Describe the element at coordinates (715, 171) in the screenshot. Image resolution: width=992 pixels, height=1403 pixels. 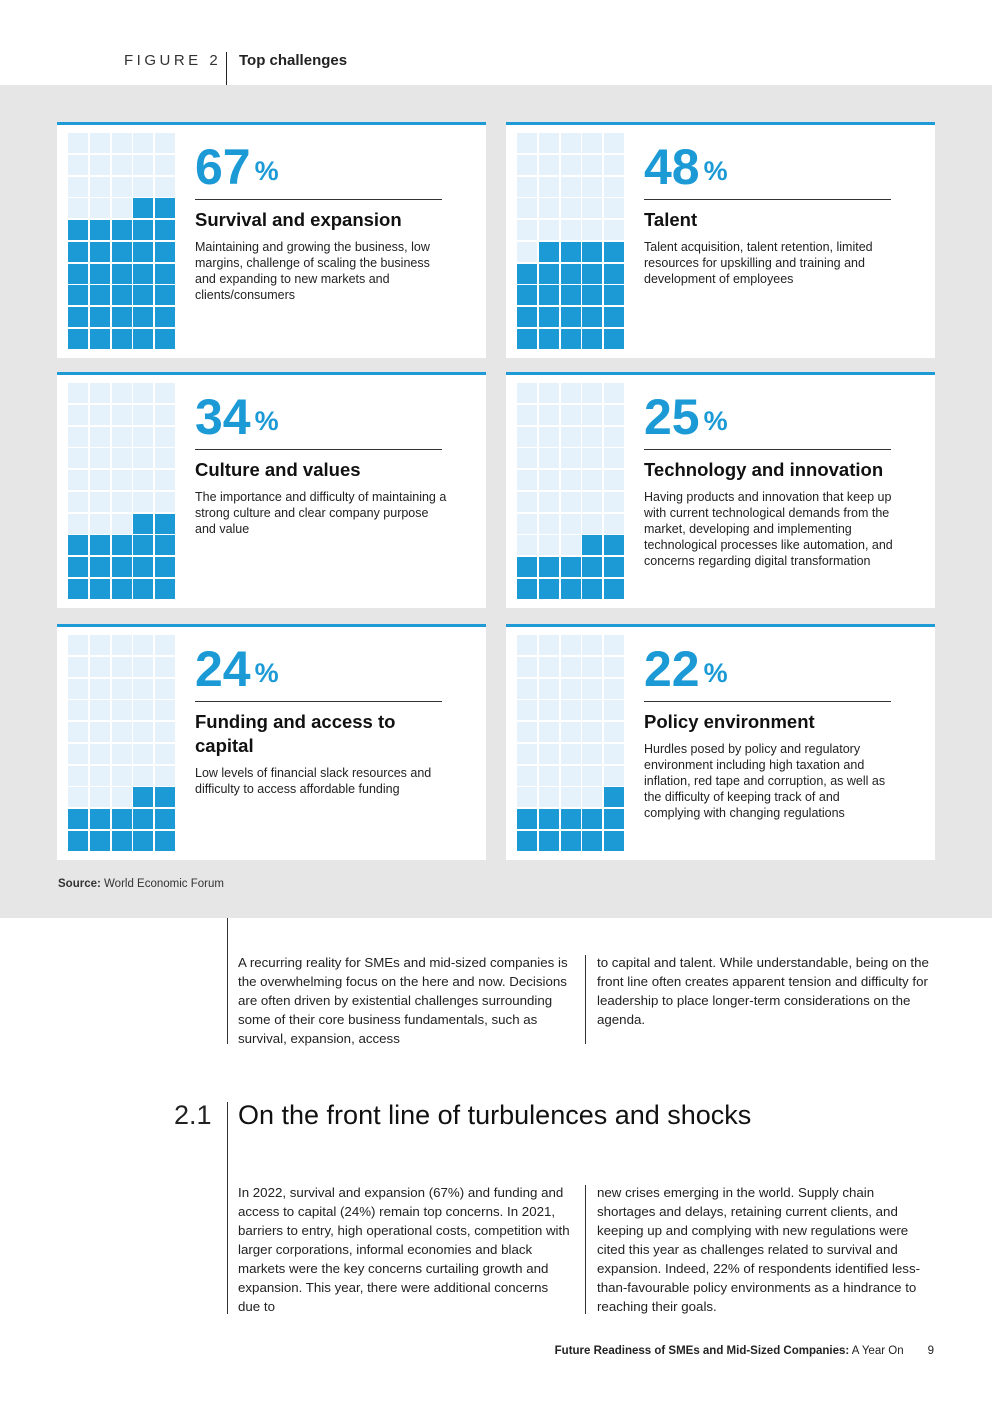
I see `percent-symbol: %` at that location.